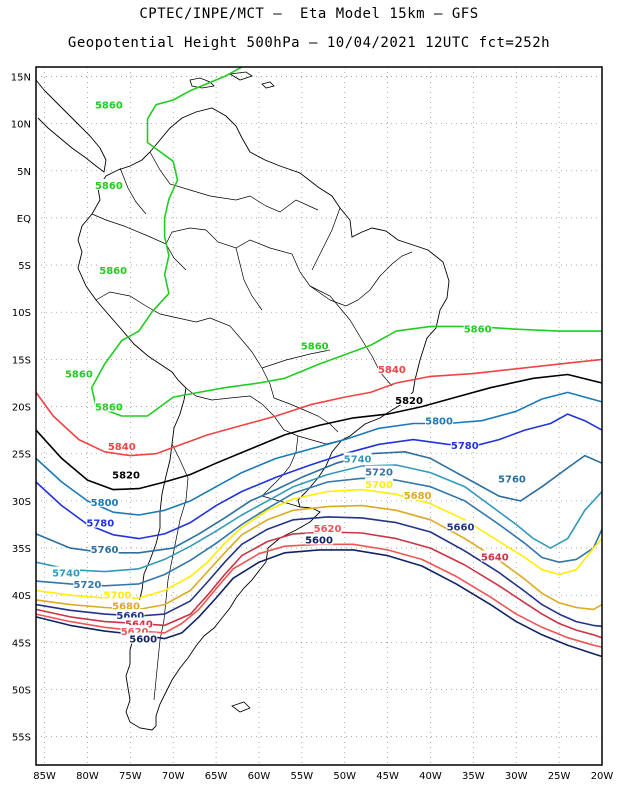 The height and width of the screenshot is (800, 618). Describe the element at coordinates (344, 776) in the screenshot. I see `lon-tick-label: 50W` at that location.